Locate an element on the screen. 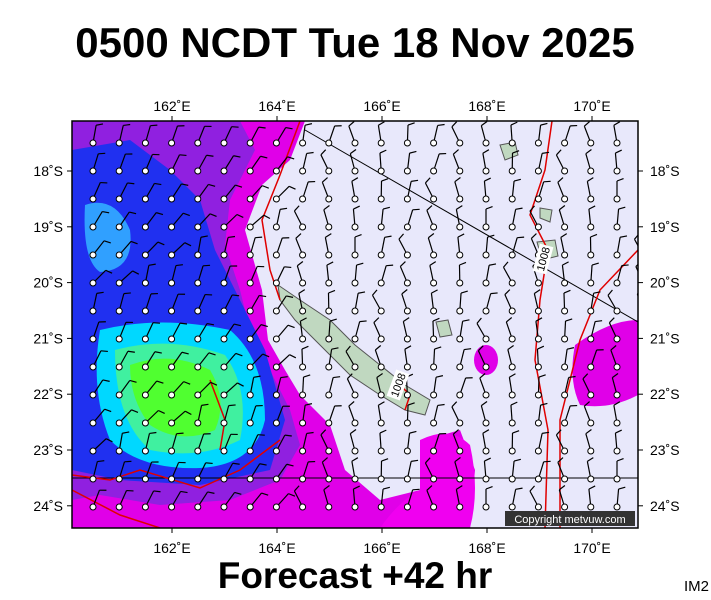  lon-label: 166˚E is located at coordinates (381, 548).